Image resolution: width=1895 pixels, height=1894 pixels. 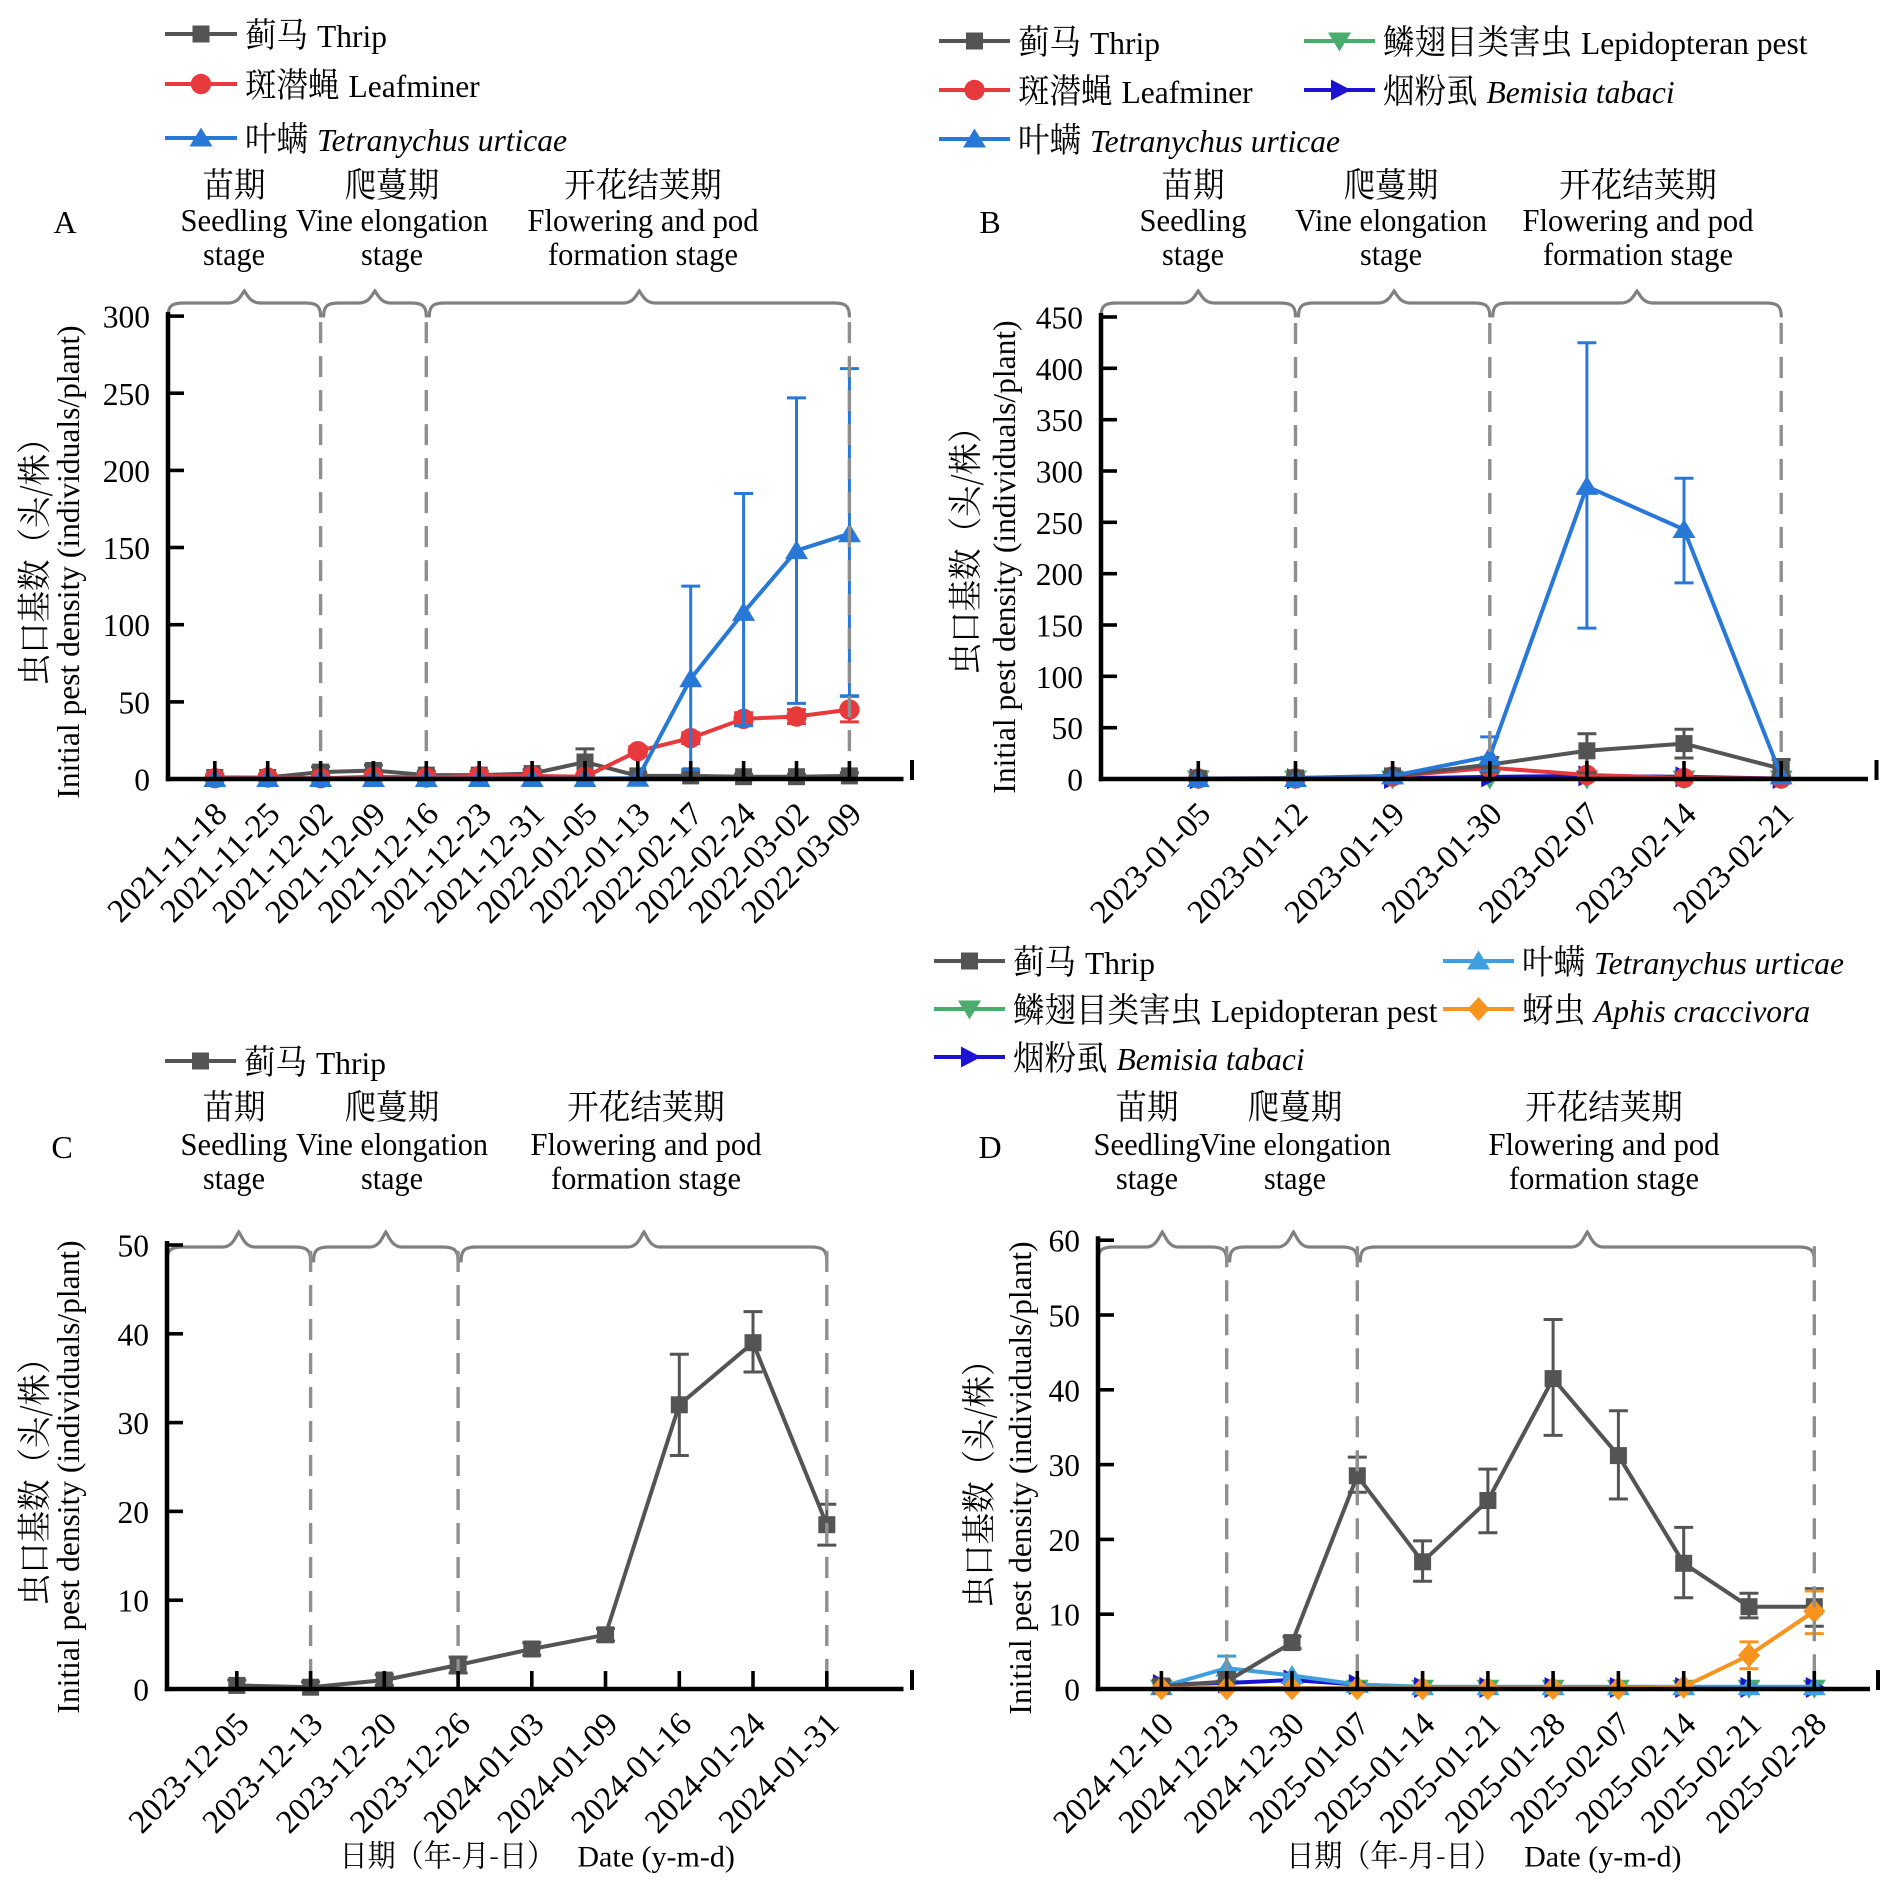 I want to click on svg-text: C, so click(x=61, y=1147).